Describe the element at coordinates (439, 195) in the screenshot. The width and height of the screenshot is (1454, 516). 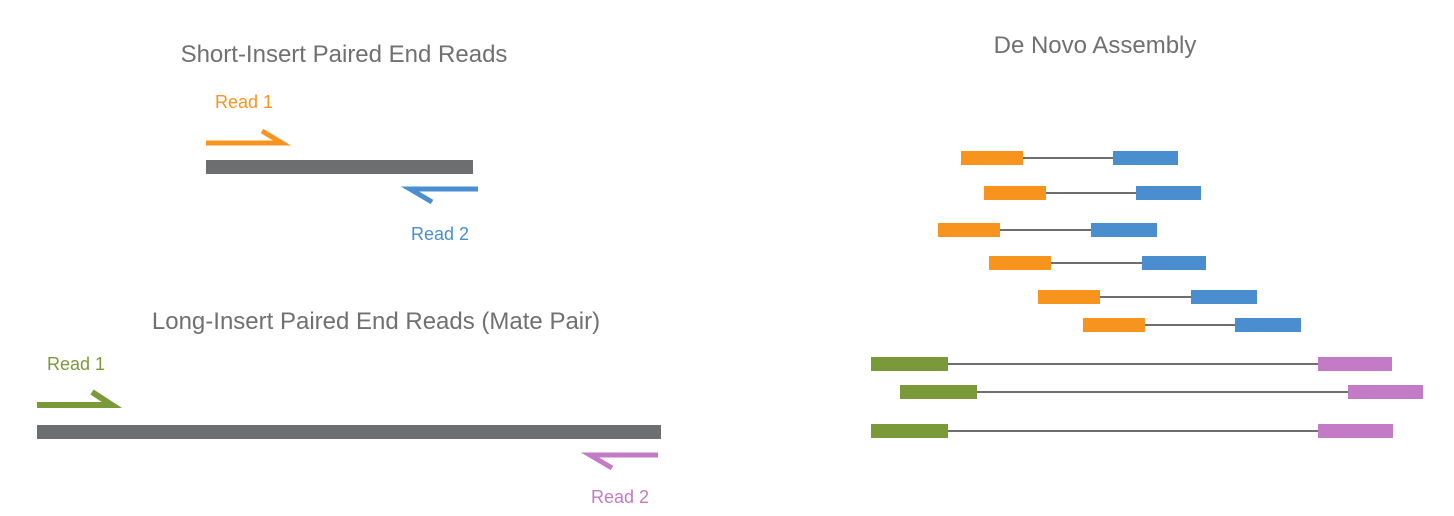
I see `short-read2-arrow` at that location.